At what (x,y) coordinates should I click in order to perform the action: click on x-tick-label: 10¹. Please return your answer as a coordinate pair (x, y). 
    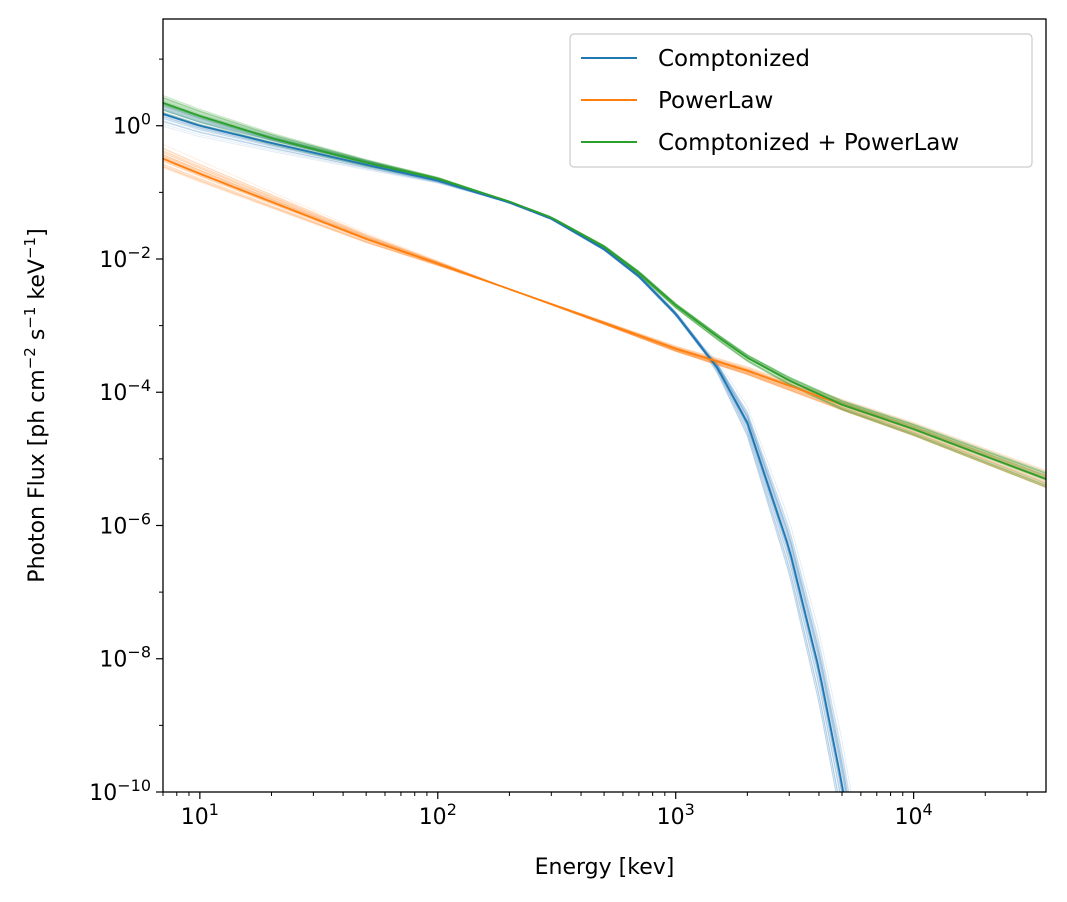
    Looking at the image, I should click on (200, 815).